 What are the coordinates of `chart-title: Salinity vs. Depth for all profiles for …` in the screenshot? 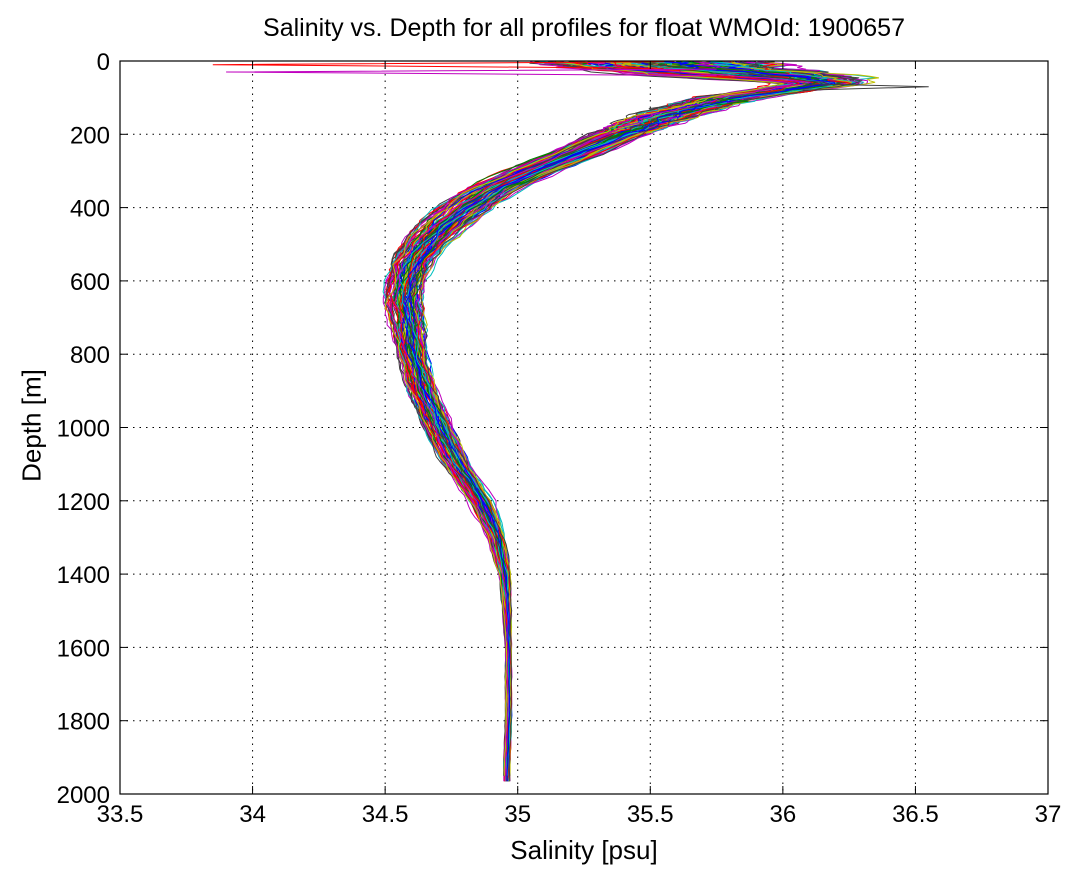 It's located at (584, 28).